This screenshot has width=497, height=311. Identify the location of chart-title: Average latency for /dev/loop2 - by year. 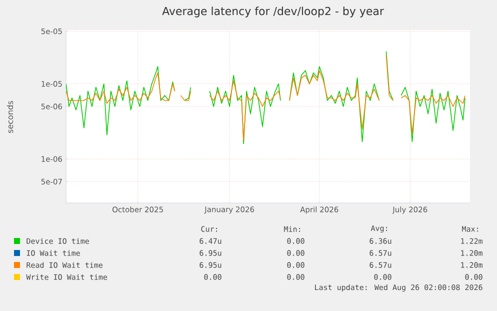
(273, 12).